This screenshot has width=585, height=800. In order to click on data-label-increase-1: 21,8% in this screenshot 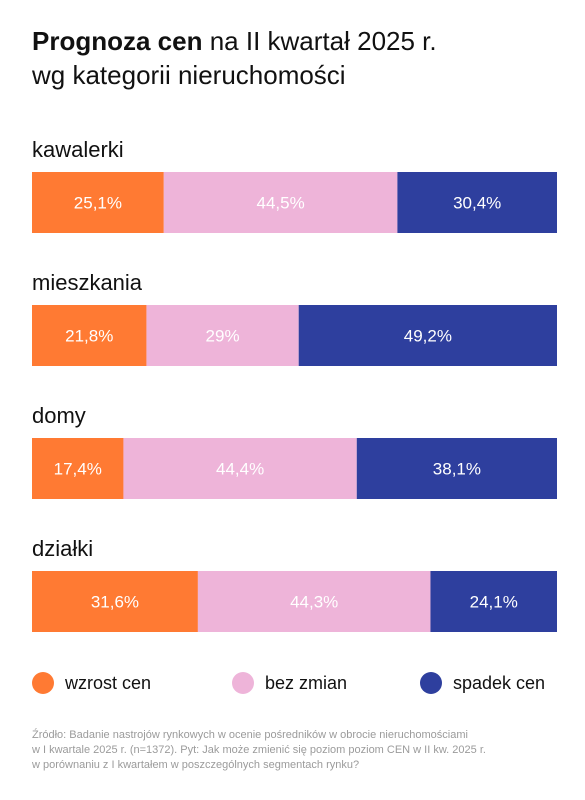, I will do `click(89, 336)`.